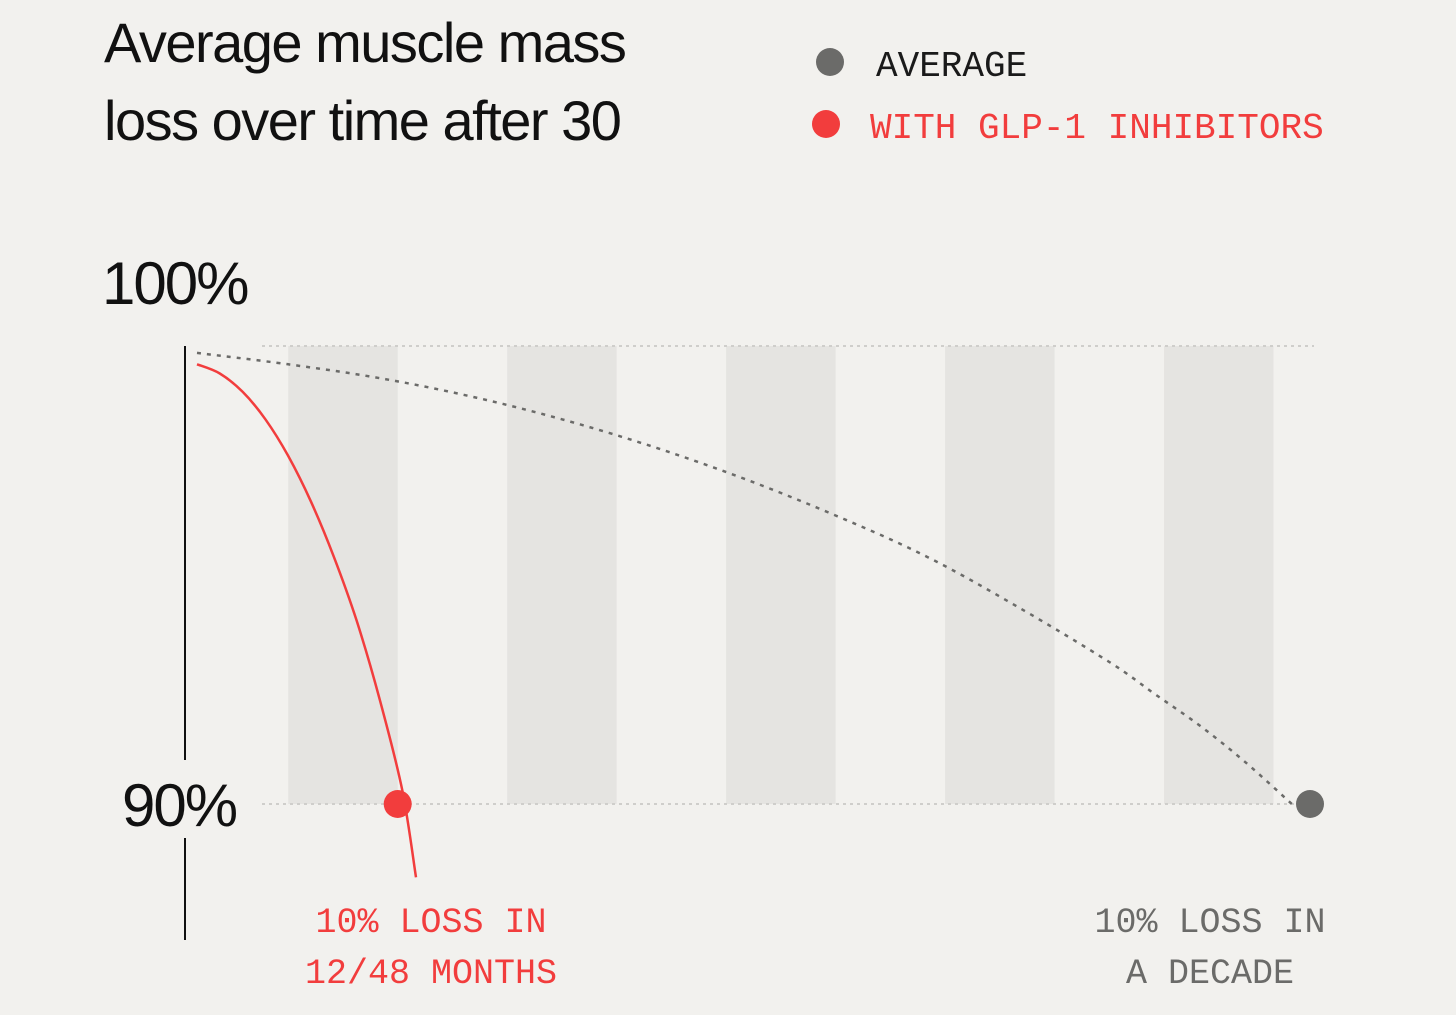 The height and width of the screenshot is (1015, 1456). I want to click on y-tick-label-100: 100%, so click(175, 283).